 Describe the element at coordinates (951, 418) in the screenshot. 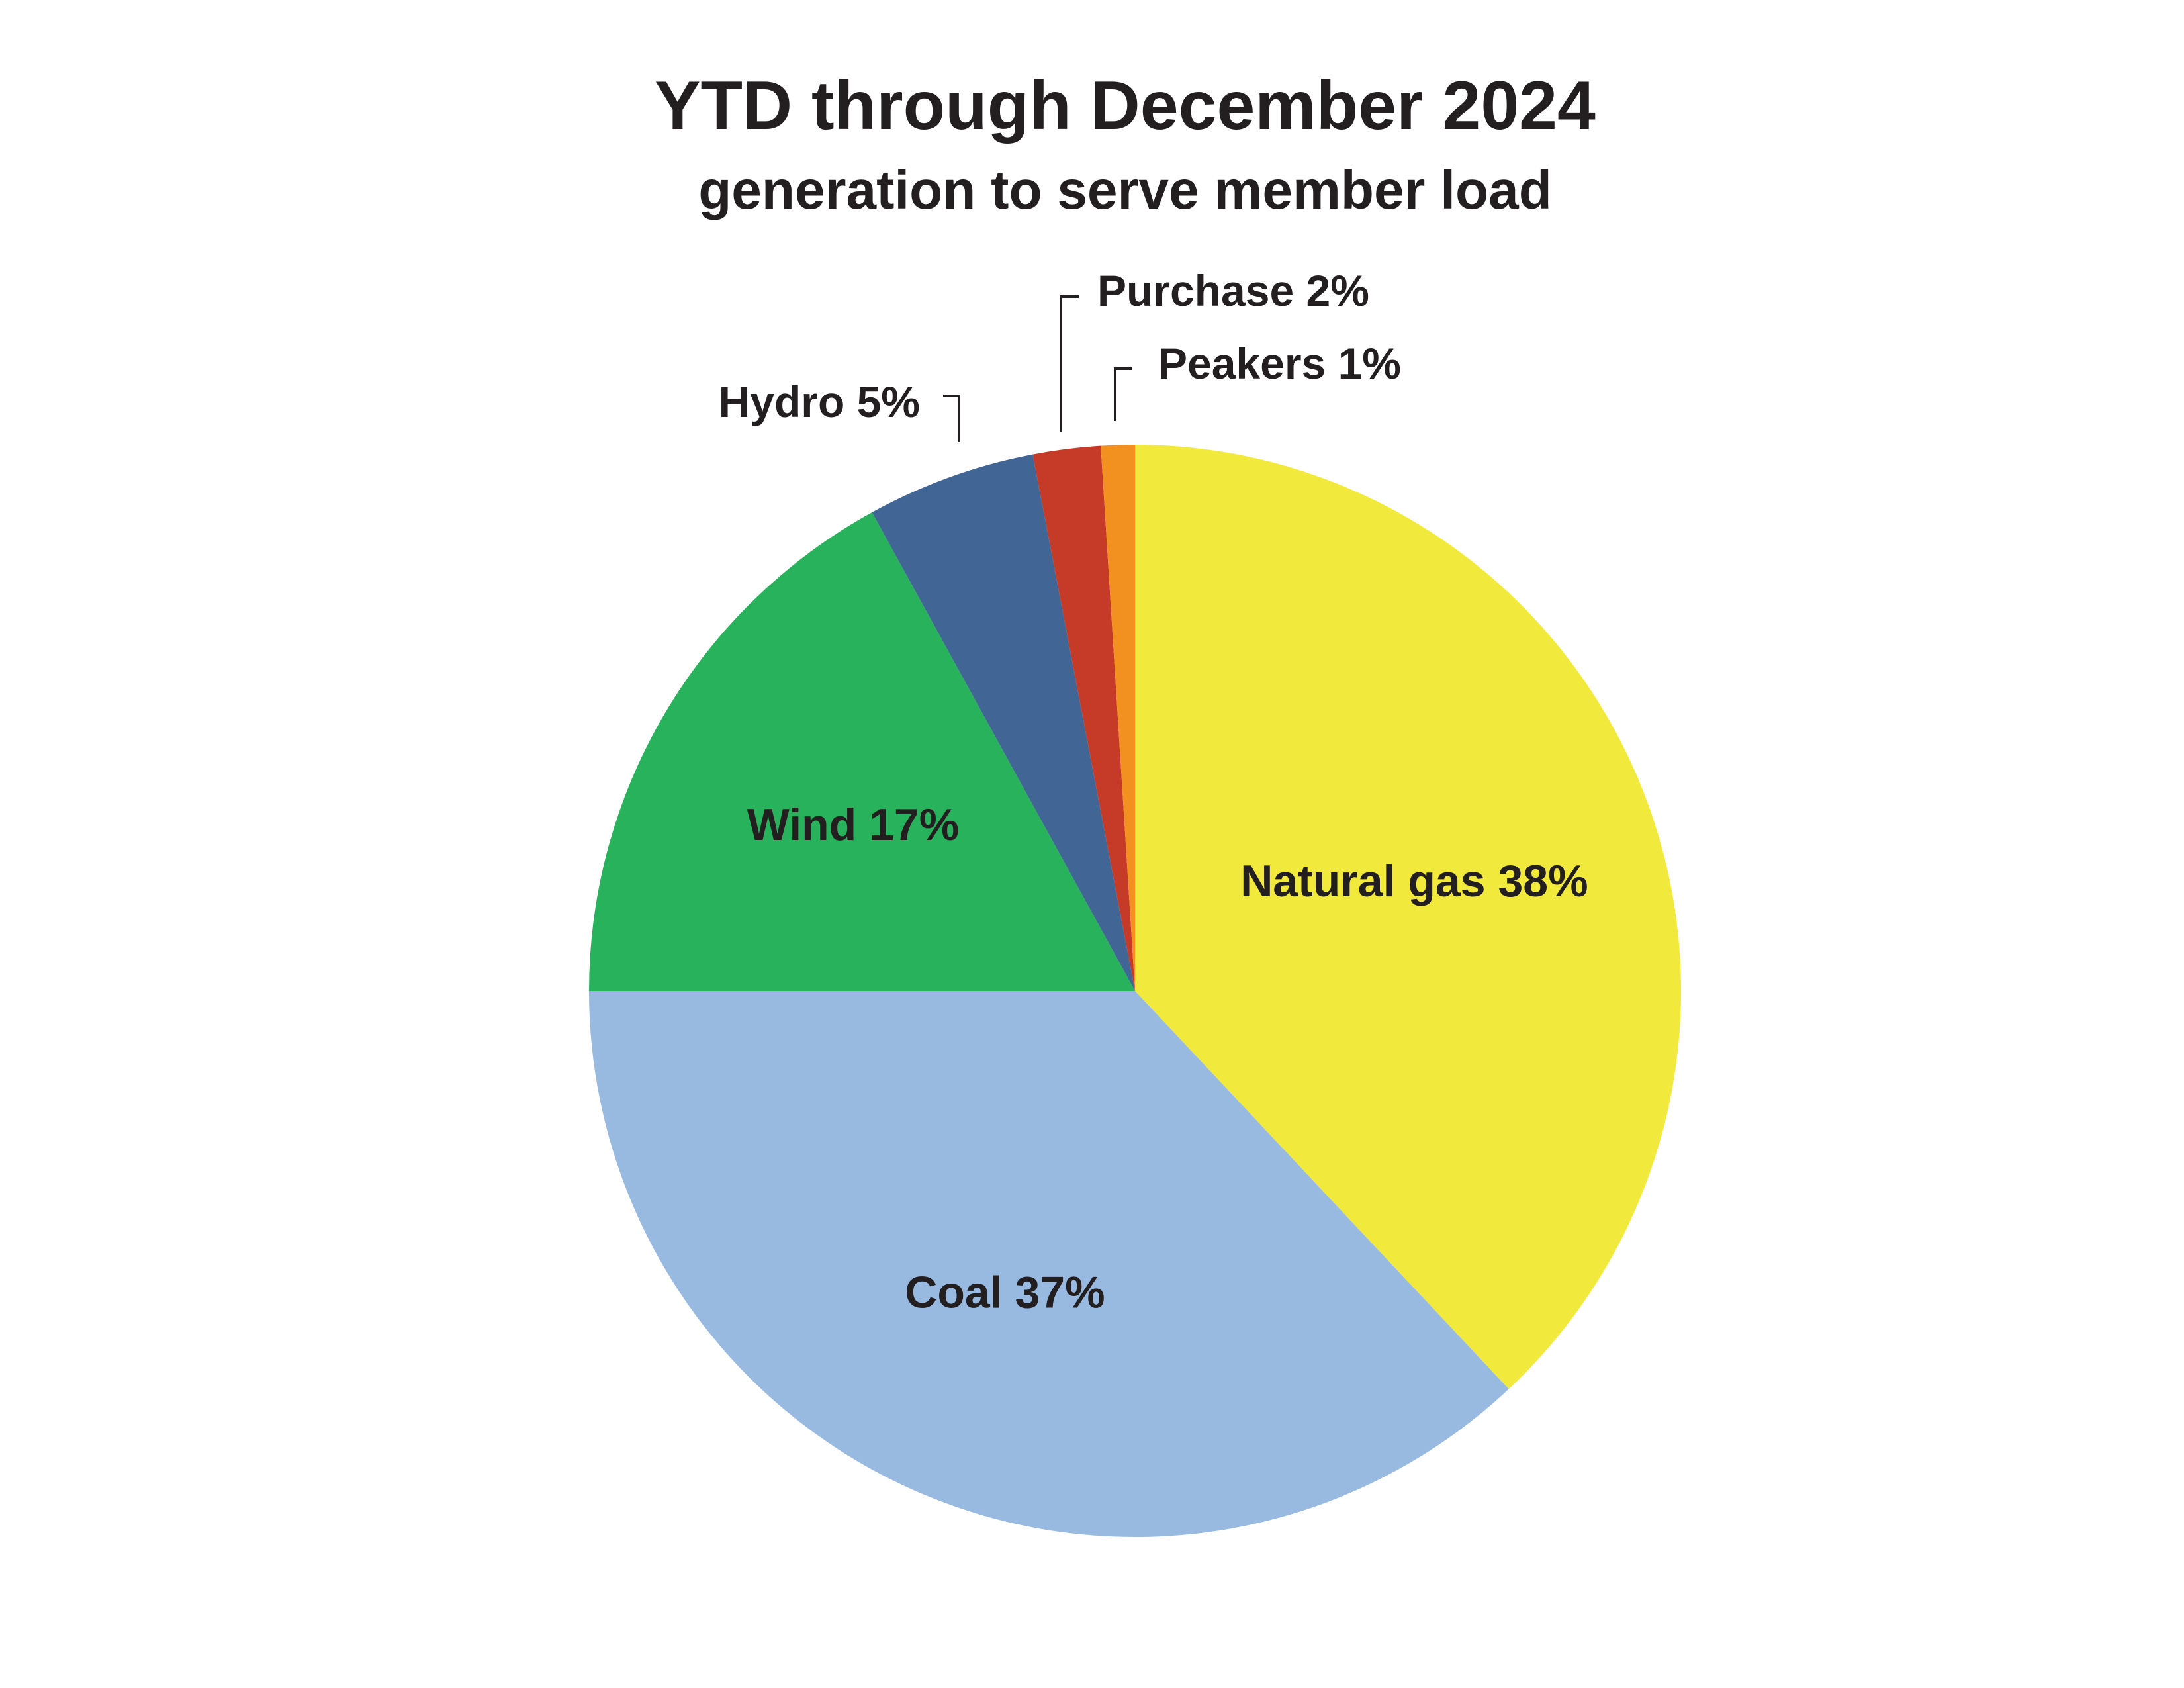

I see `leader-line-hydro` at that location.